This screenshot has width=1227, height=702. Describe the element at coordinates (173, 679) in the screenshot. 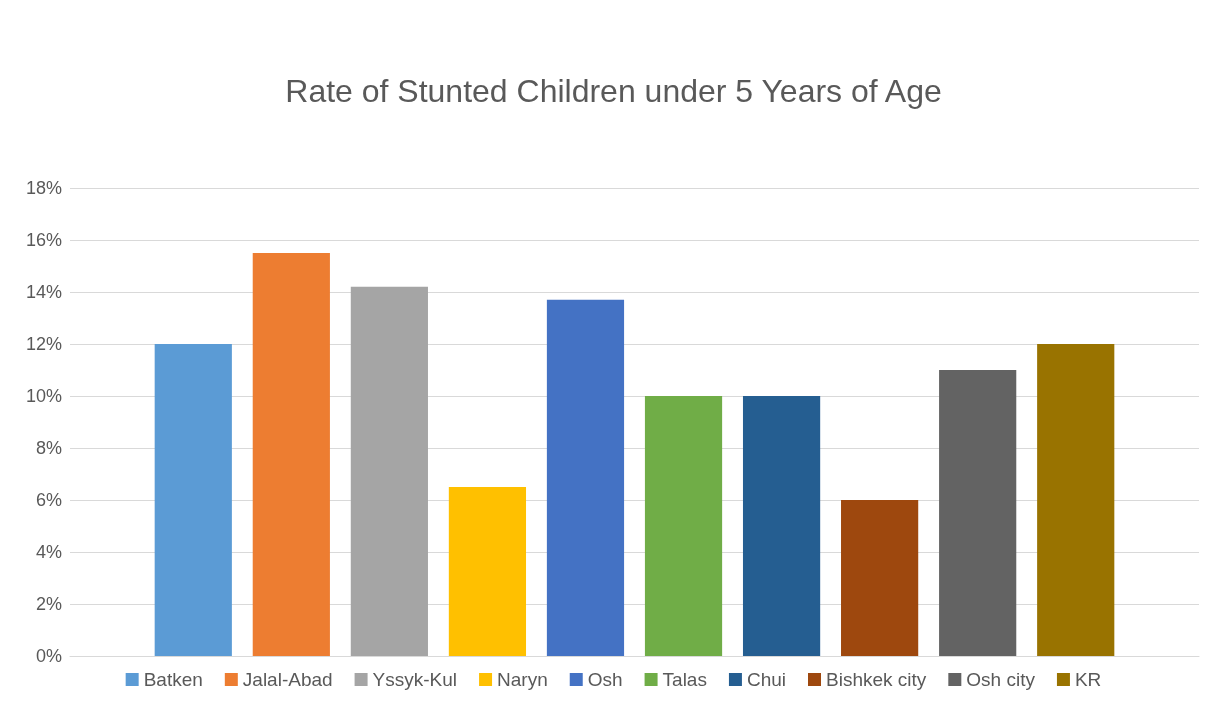

I see `legend-label: Batken` at that location.